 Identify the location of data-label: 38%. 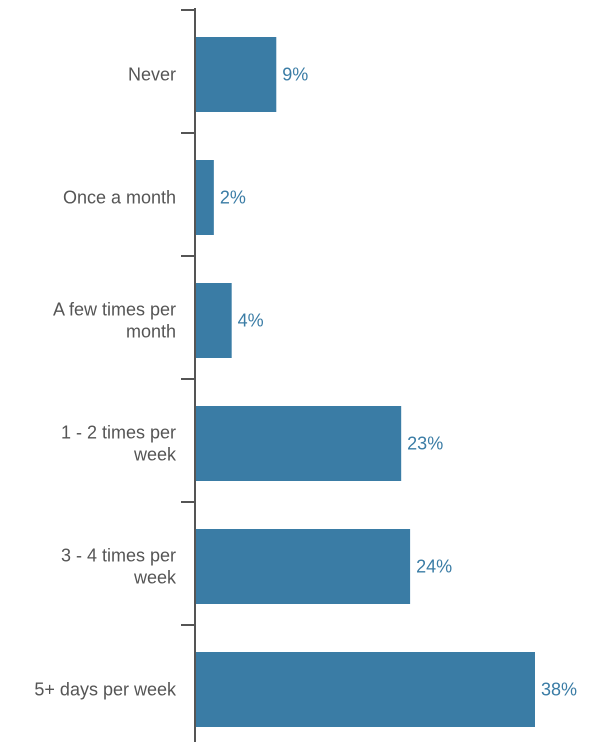
(559, 690).